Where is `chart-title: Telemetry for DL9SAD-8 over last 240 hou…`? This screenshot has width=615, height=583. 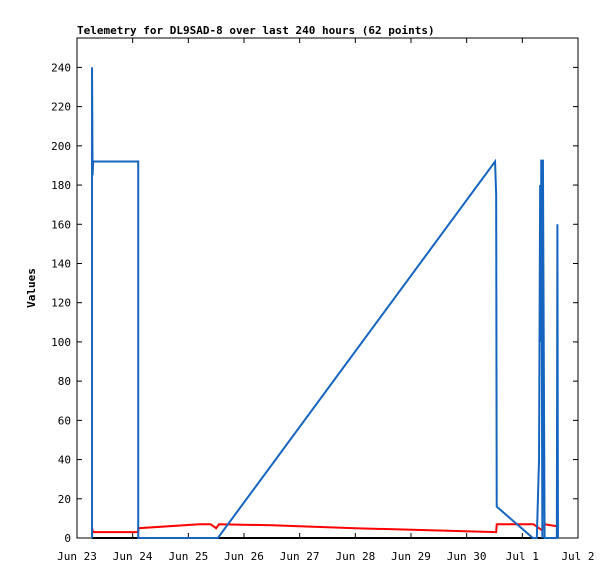 chart-title: Telemetry for DL9SAD-8 over last 240 hou… is located at coordinates (256, 30).